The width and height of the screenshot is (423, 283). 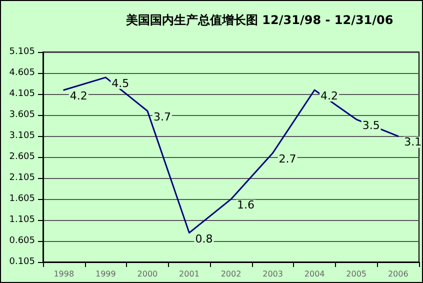 I want to click on x-tick-label: 1999, so click(x=105, y=274).